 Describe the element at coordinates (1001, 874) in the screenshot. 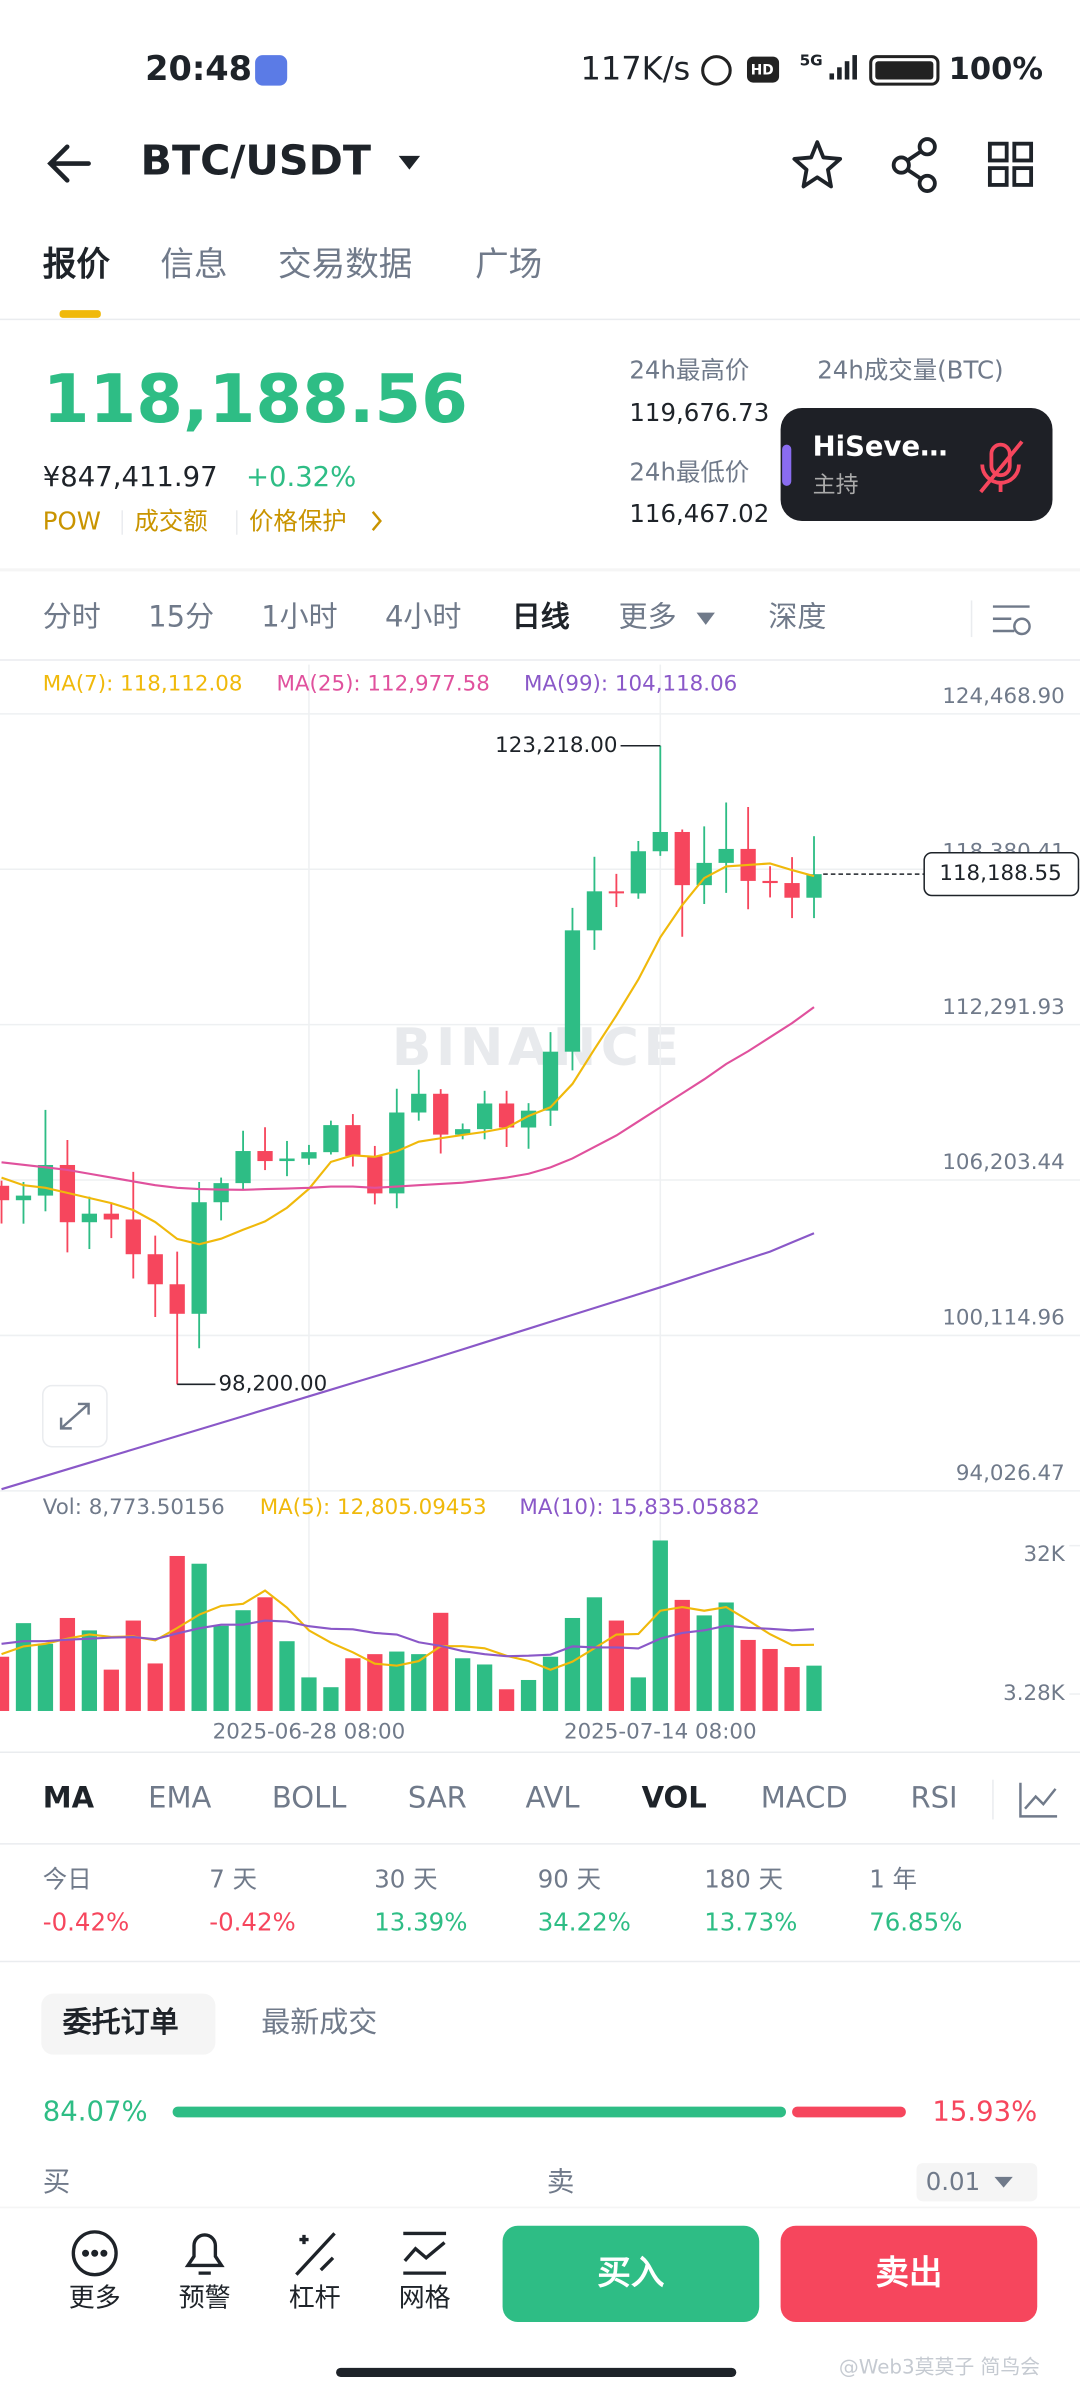

I see `last-price-badge` at that location.